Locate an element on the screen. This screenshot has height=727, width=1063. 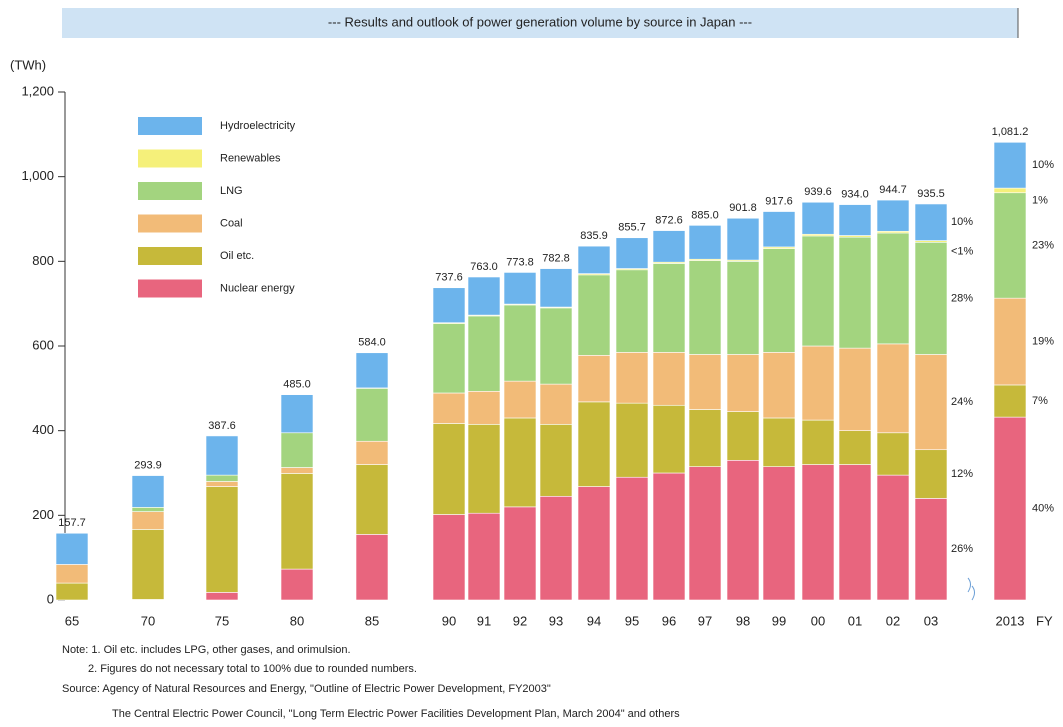
share-label: 24% is located at coordinates (962, 402).